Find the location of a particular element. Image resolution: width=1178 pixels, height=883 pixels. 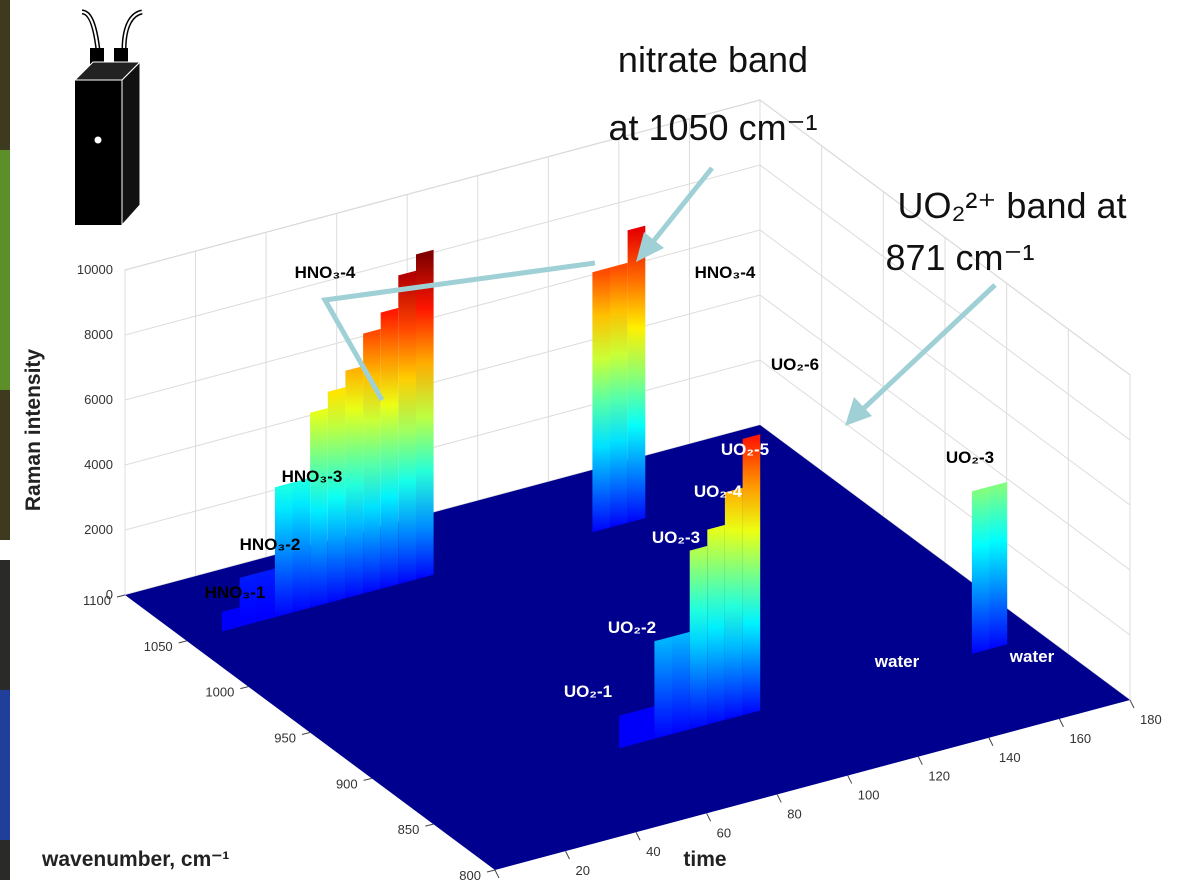

z-axis-label: Raman intensity is located at coordinates (33, 430).